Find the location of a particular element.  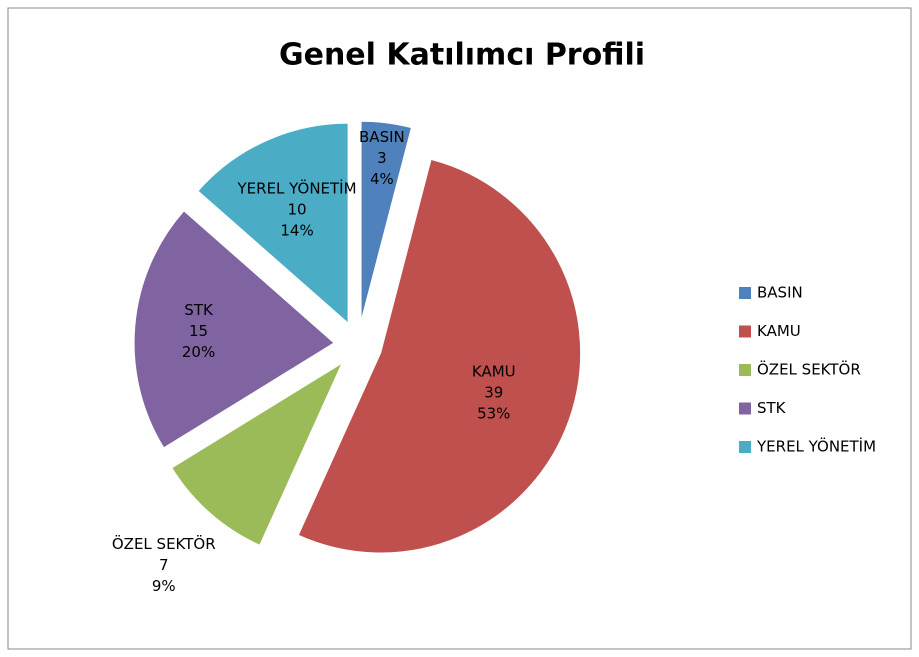

slice-label: 14% is located at coordinates (296, 231).